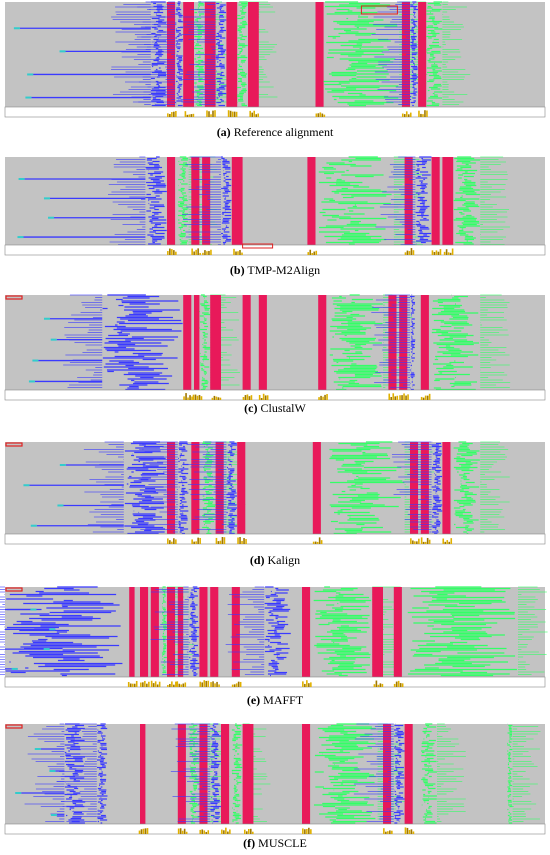 This screenshot has height=855, width=550. I want to click on caption-b: (b) TMP-M2Align, so click(275, 270).